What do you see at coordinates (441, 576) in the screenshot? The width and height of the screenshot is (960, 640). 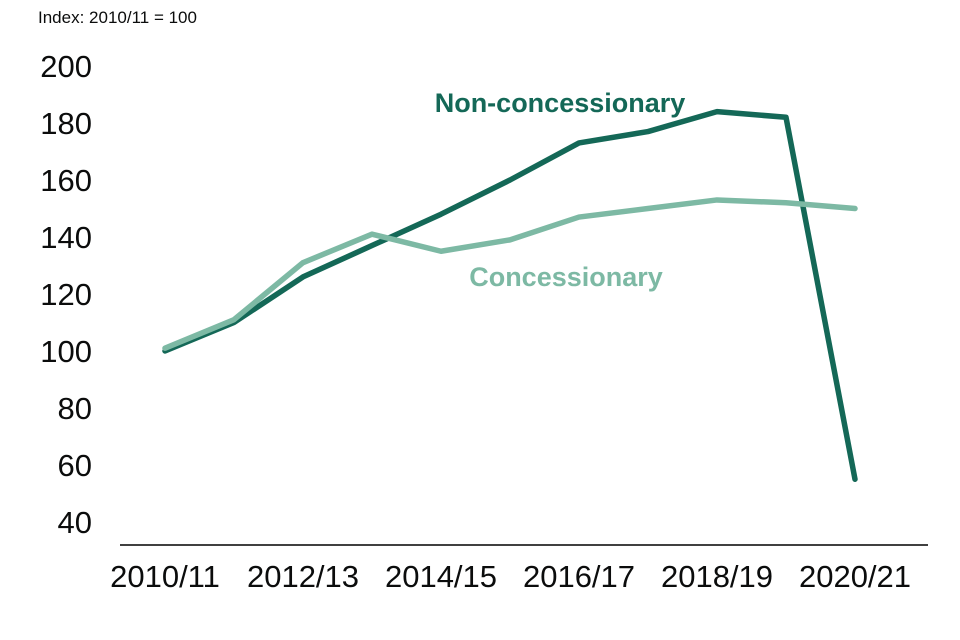 I see `x-tick-label: 2014/15` at bounding box center [441, 576].